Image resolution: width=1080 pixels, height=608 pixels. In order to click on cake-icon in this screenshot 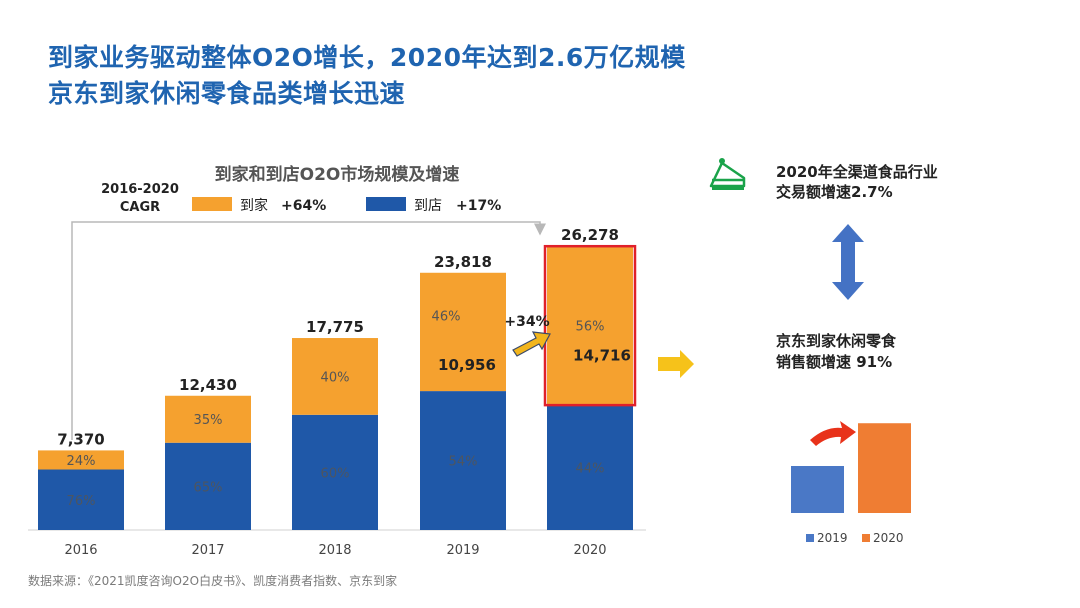, I will do `click(727, 174)`.